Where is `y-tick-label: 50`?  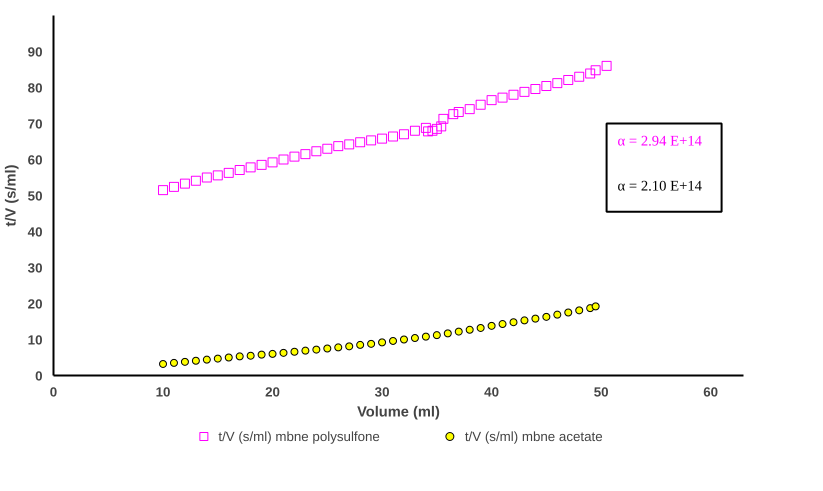
y-tick-label: 50 is located at coordinates (35, 196).